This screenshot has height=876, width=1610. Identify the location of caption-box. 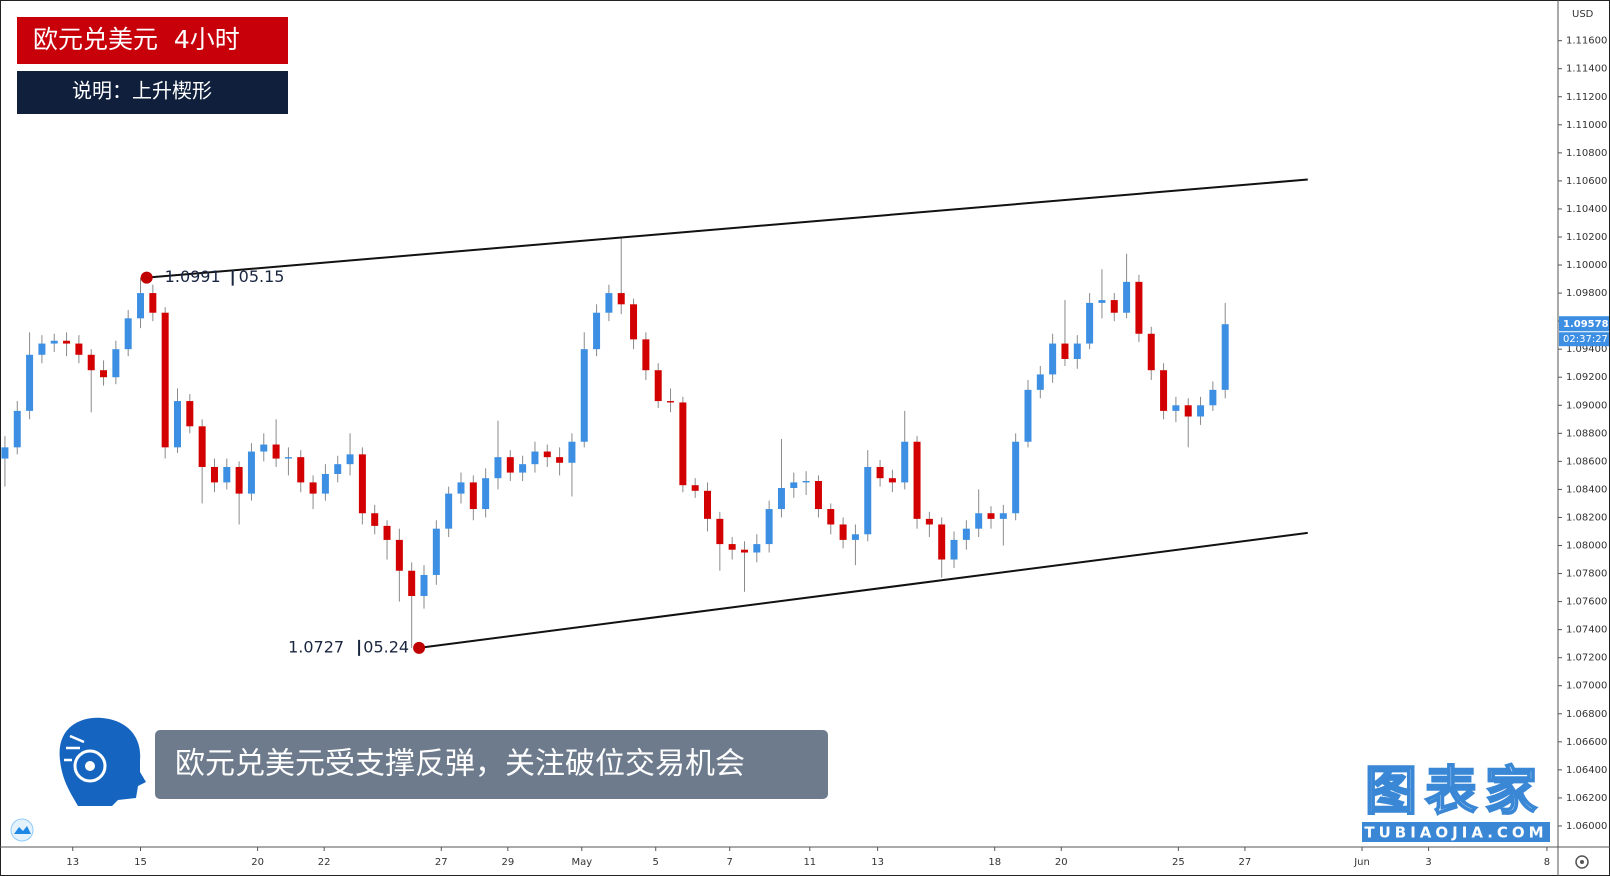
(491, 764).